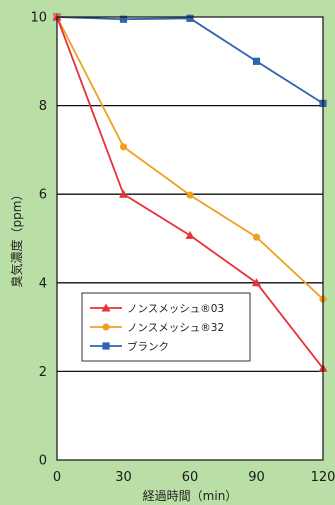  What do you see at coordinates (190, 477) in the screenshot?
I see `x-tick-label-2: 60` at bounding box center [190, 477].